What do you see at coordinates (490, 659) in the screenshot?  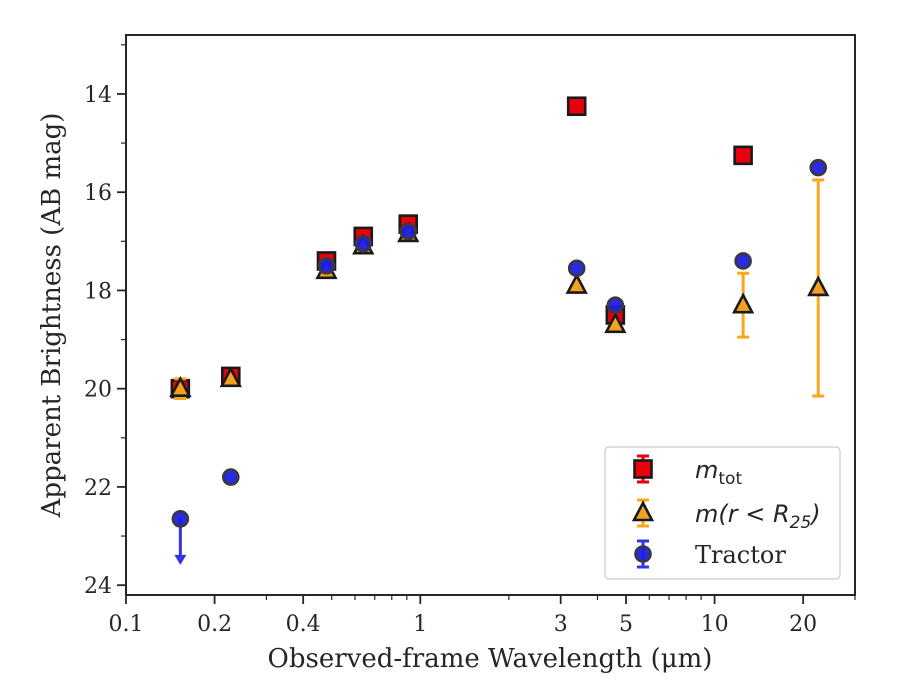 I see `x-axis-label: Observed-frame Wavelength (μm)` at bounding box center [490, 659].